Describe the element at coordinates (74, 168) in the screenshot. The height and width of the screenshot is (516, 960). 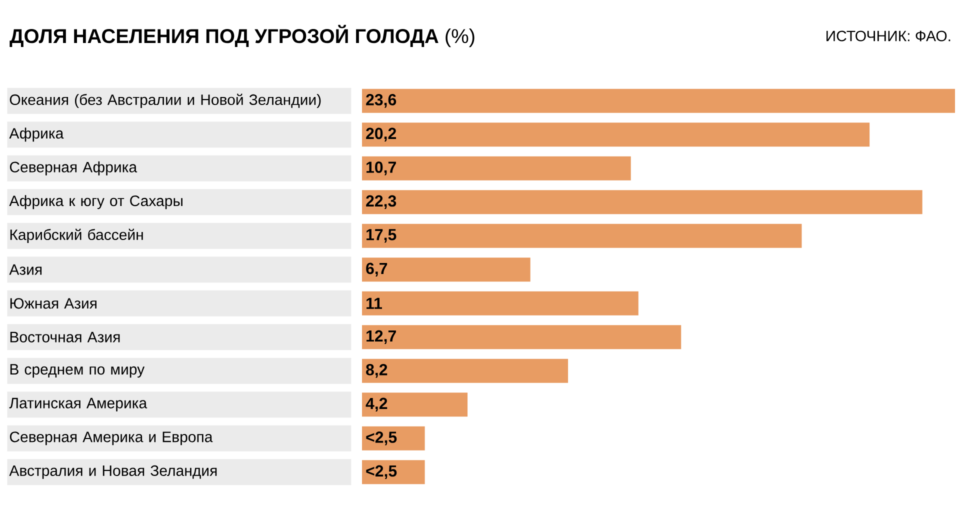
I see `y-tick-label: Северная Африка` at that location.